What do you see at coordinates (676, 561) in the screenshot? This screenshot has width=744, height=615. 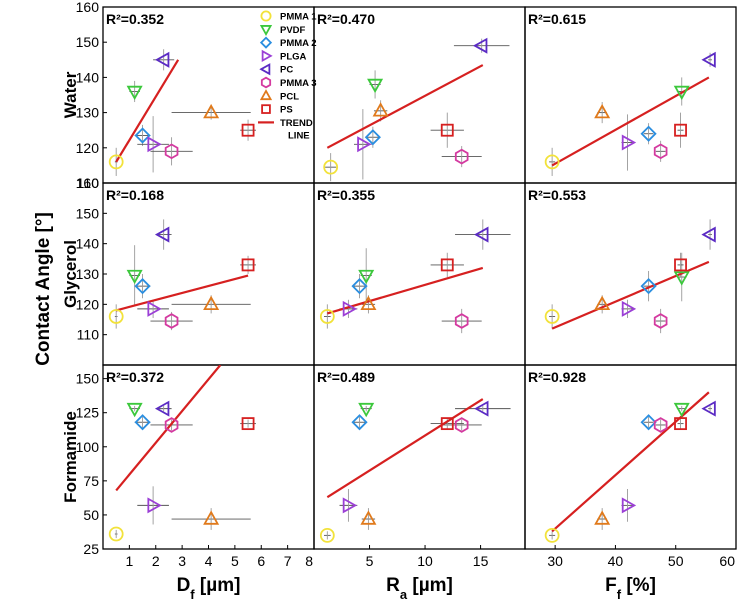 I see `x-tick-label: 50` at bounding box center [676, 561].